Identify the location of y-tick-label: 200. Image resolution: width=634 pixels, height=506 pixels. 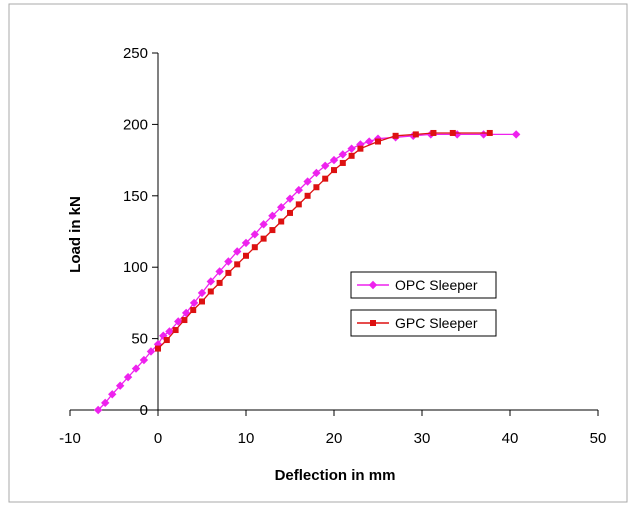
(135, 124).